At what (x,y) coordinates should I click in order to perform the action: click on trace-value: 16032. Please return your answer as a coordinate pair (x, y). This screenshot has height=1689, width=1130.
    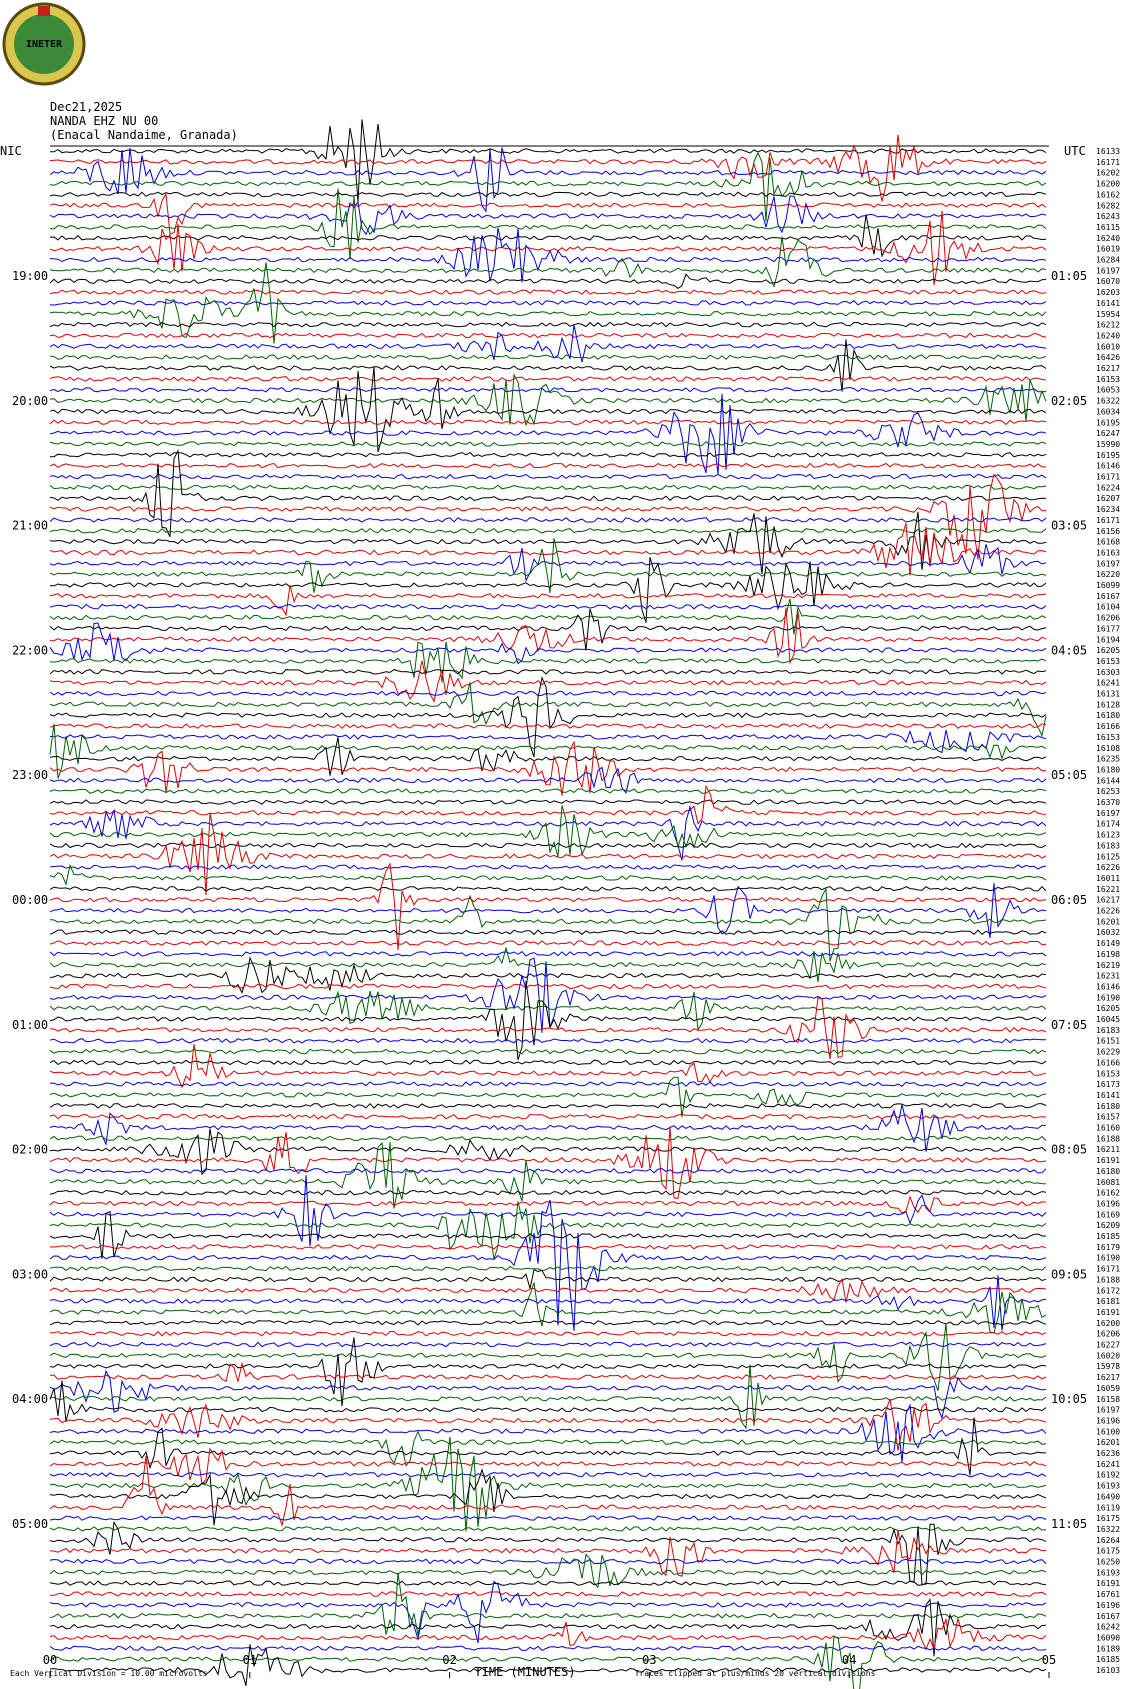
    Looking at the image, I should click on (1108, 932).